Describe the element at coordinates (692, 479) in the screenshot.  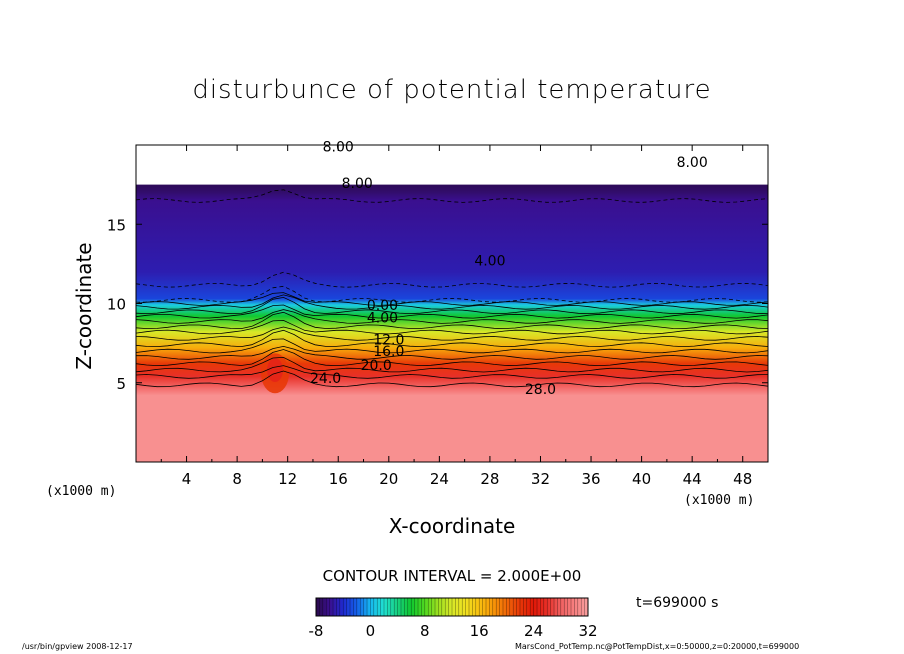
I see `x-tick-label: 44` at that location.